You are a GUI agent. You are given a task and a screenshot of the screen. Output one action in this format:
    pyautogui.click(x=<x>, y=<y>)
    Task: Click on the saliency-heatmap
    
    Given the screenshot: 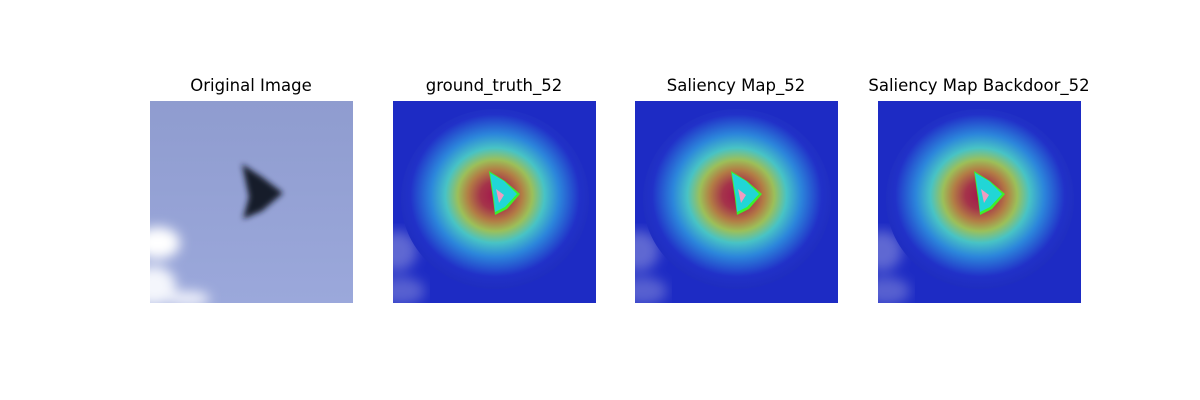 What is the action you would take?
    pyautogui.click(x=736, y=202)
    